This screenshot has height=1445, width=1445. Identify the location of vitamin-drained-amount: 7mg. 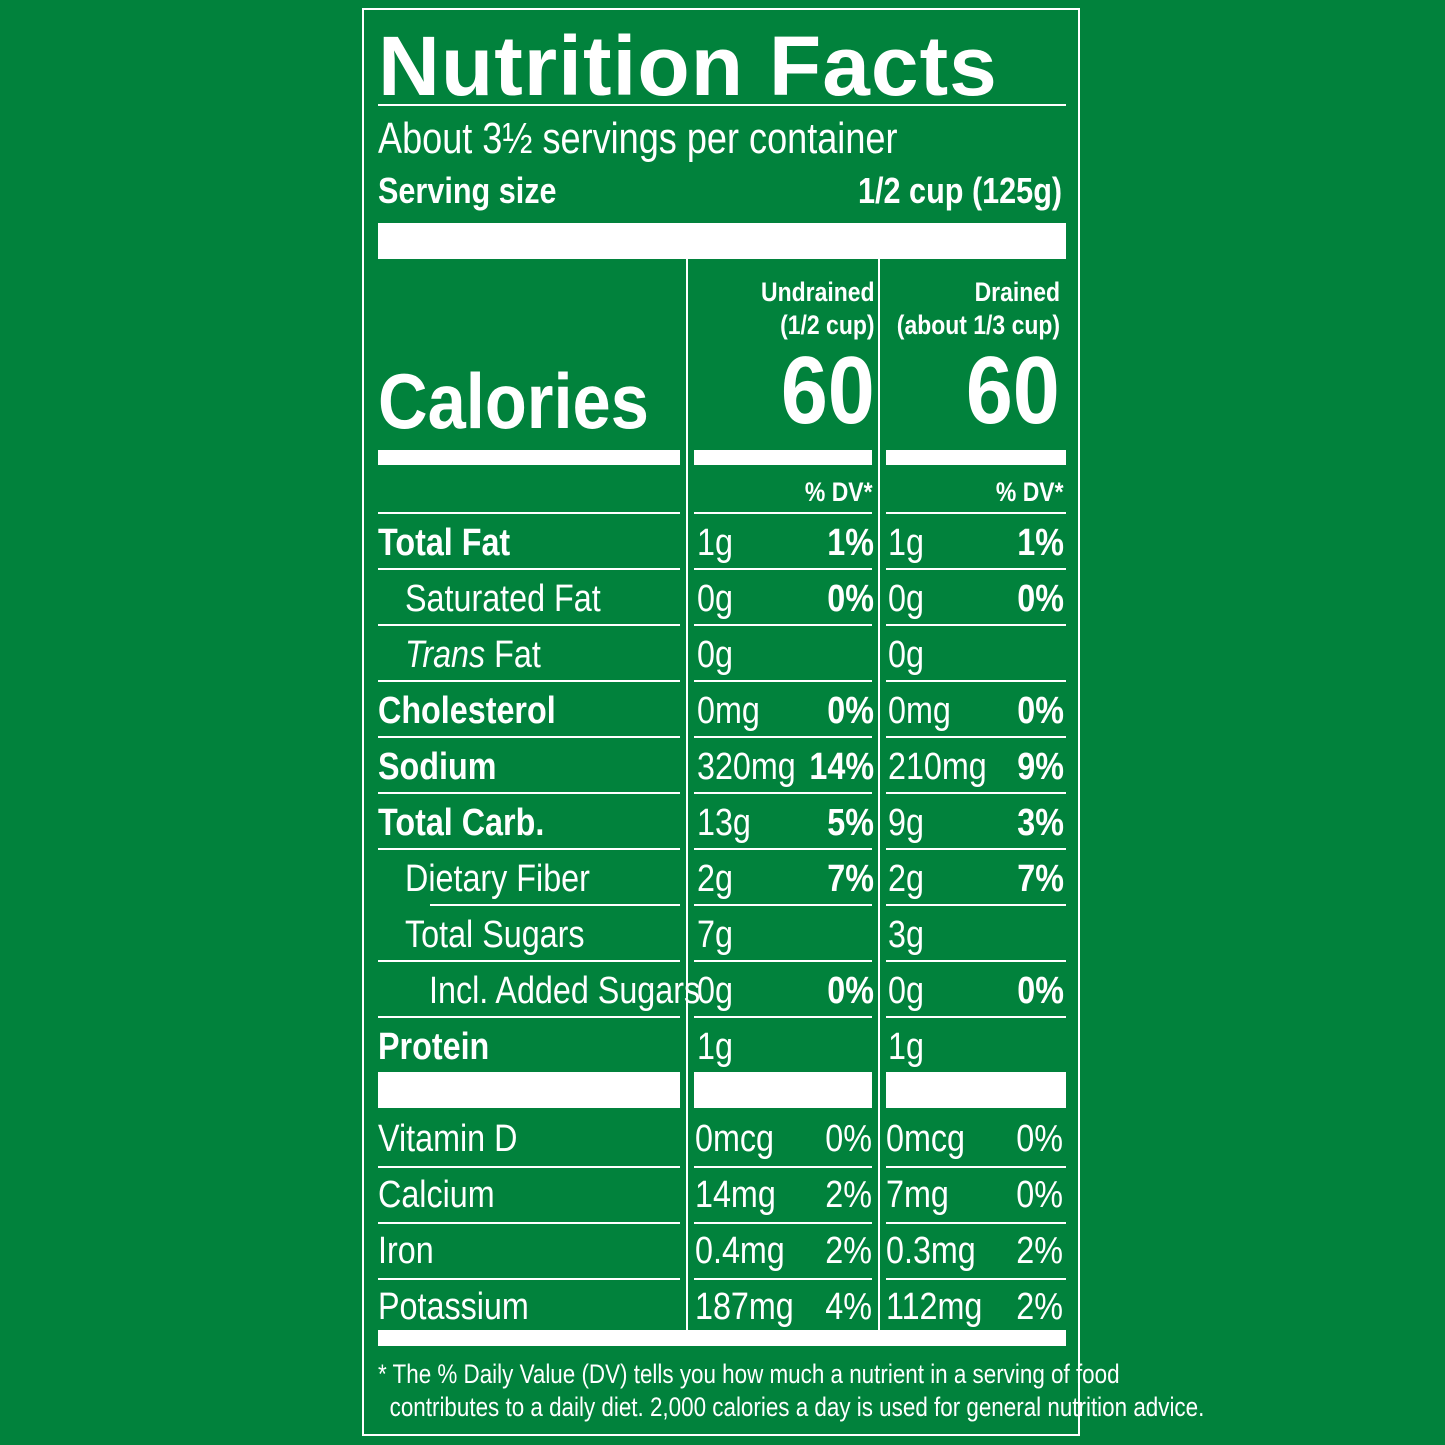
(917, 1195).